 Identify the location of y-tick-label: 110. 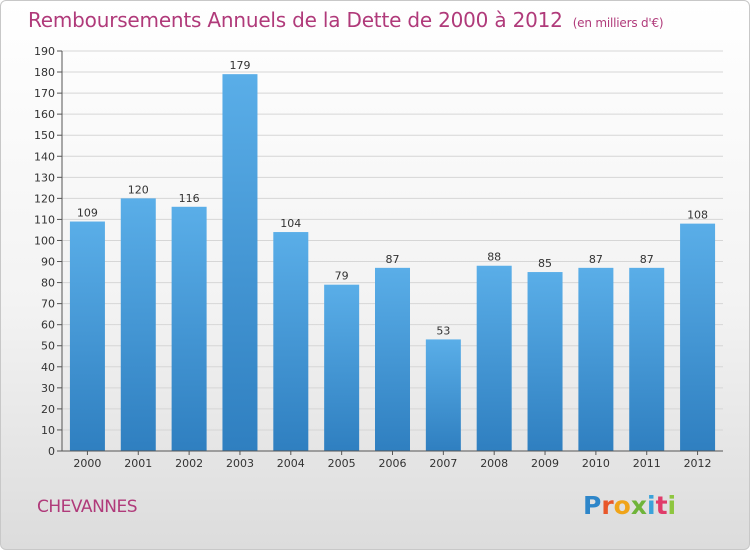
(44, 219).